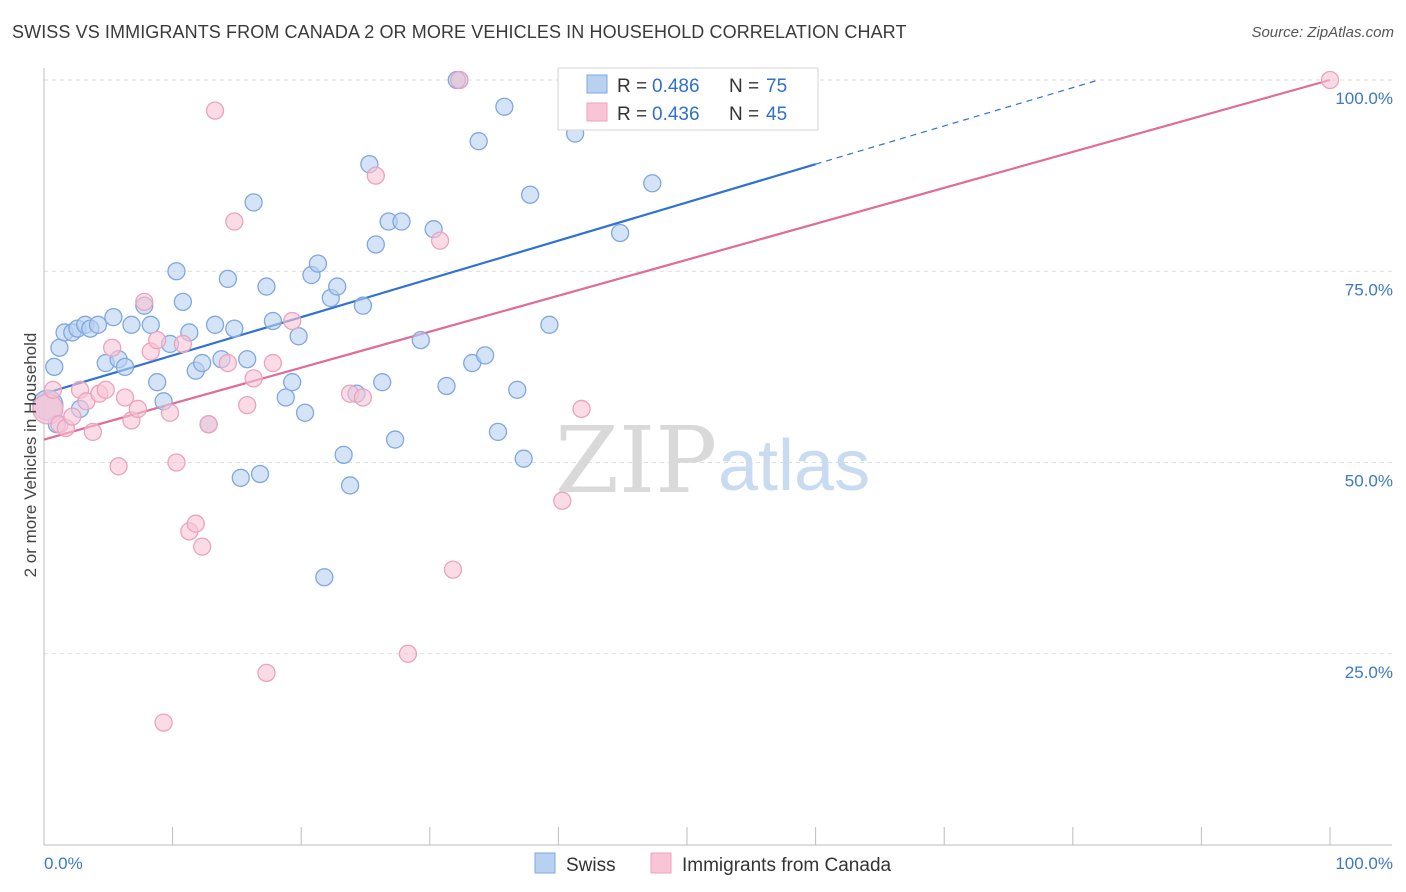  Describe the element at coordinates (429, 279) in the screenshot. I see `trend-line-swiss` at that location.